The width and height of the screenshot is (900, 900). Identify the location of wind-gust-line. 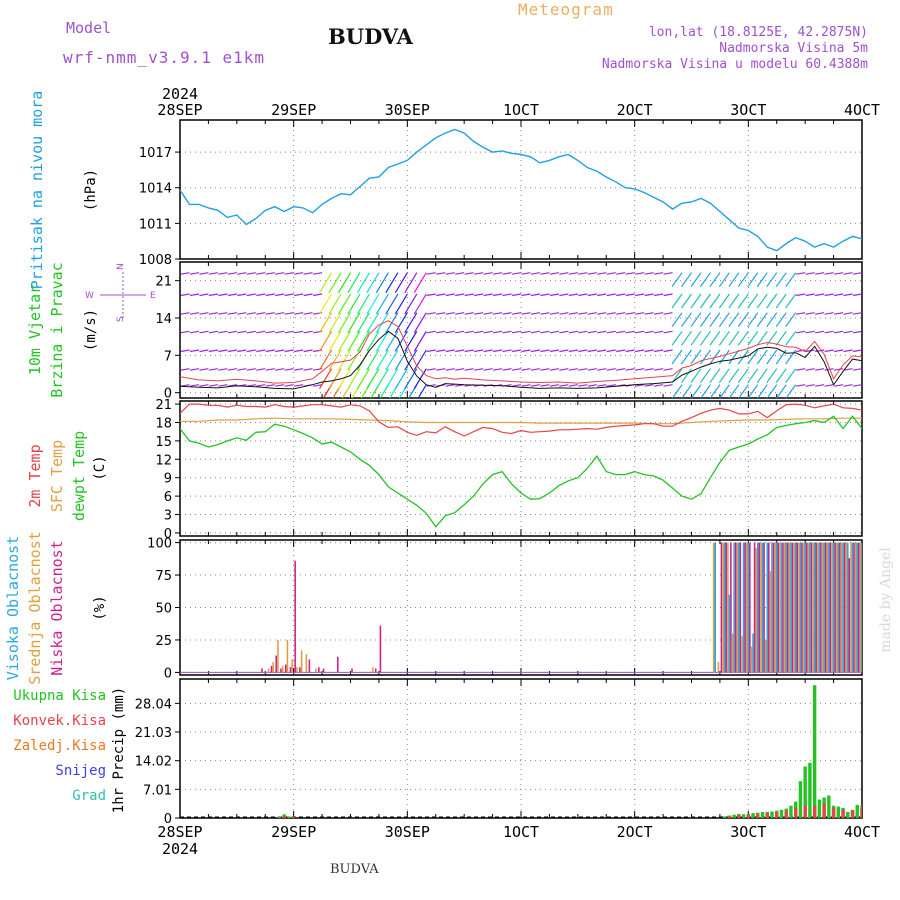
(521, 352).